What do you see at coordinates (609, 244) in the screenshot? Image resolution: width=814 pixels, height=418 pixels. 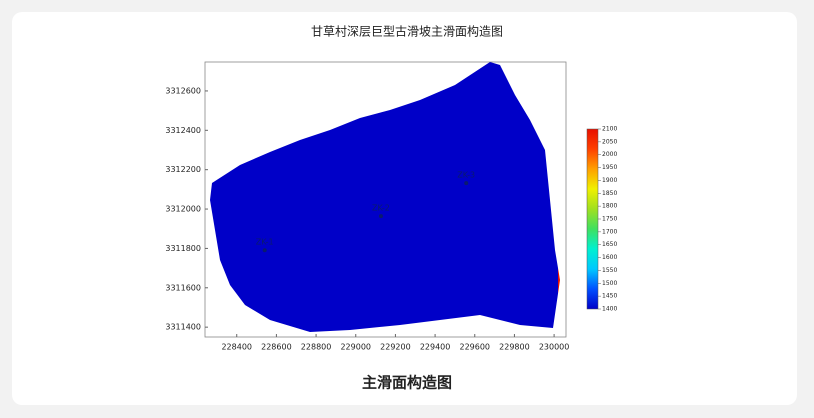 I see `colorbar-tick-label: 1650` at bounding box center [609, 244].